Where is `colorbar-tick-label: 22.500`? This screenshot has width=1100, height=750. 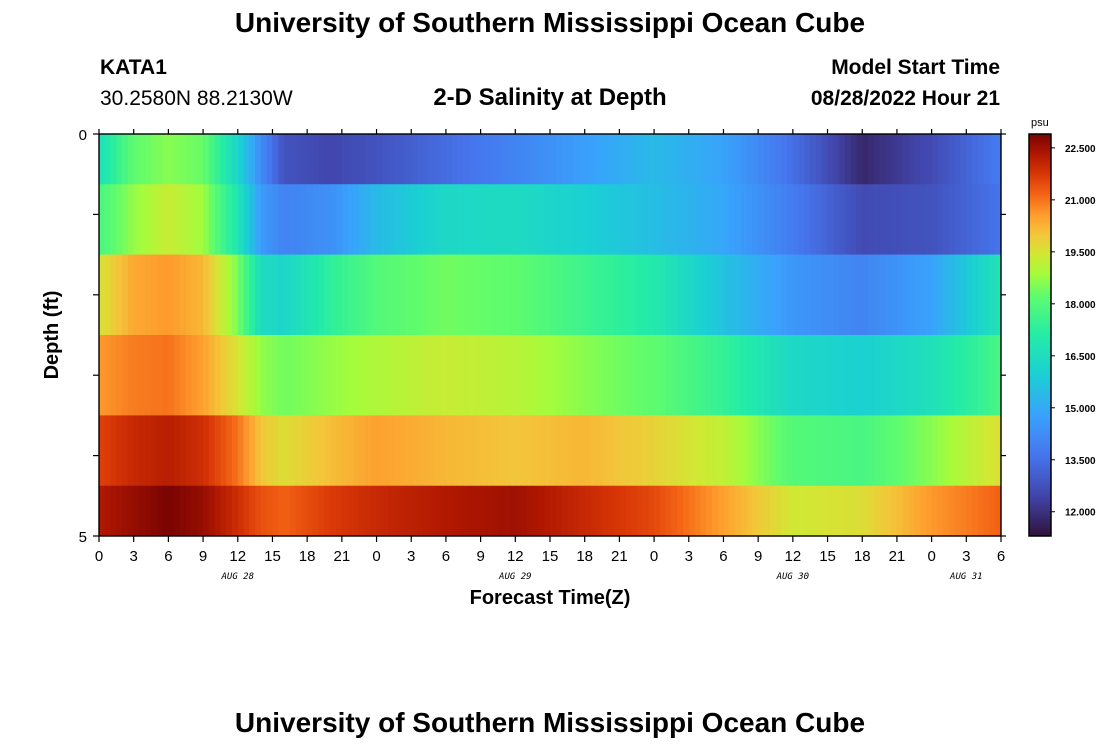
colorbar-tick-label: 22.500 is located at coordinates (1080, 149).